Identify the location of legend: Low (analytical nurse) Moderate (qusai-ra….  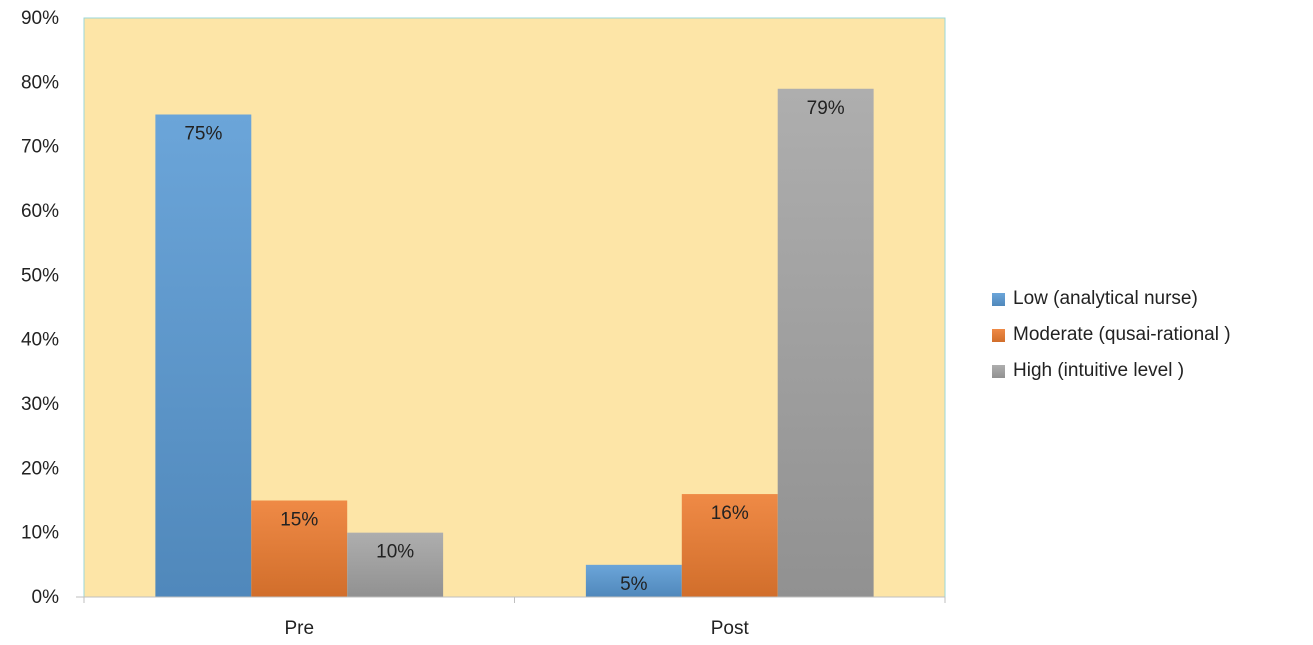
(1149, 338).